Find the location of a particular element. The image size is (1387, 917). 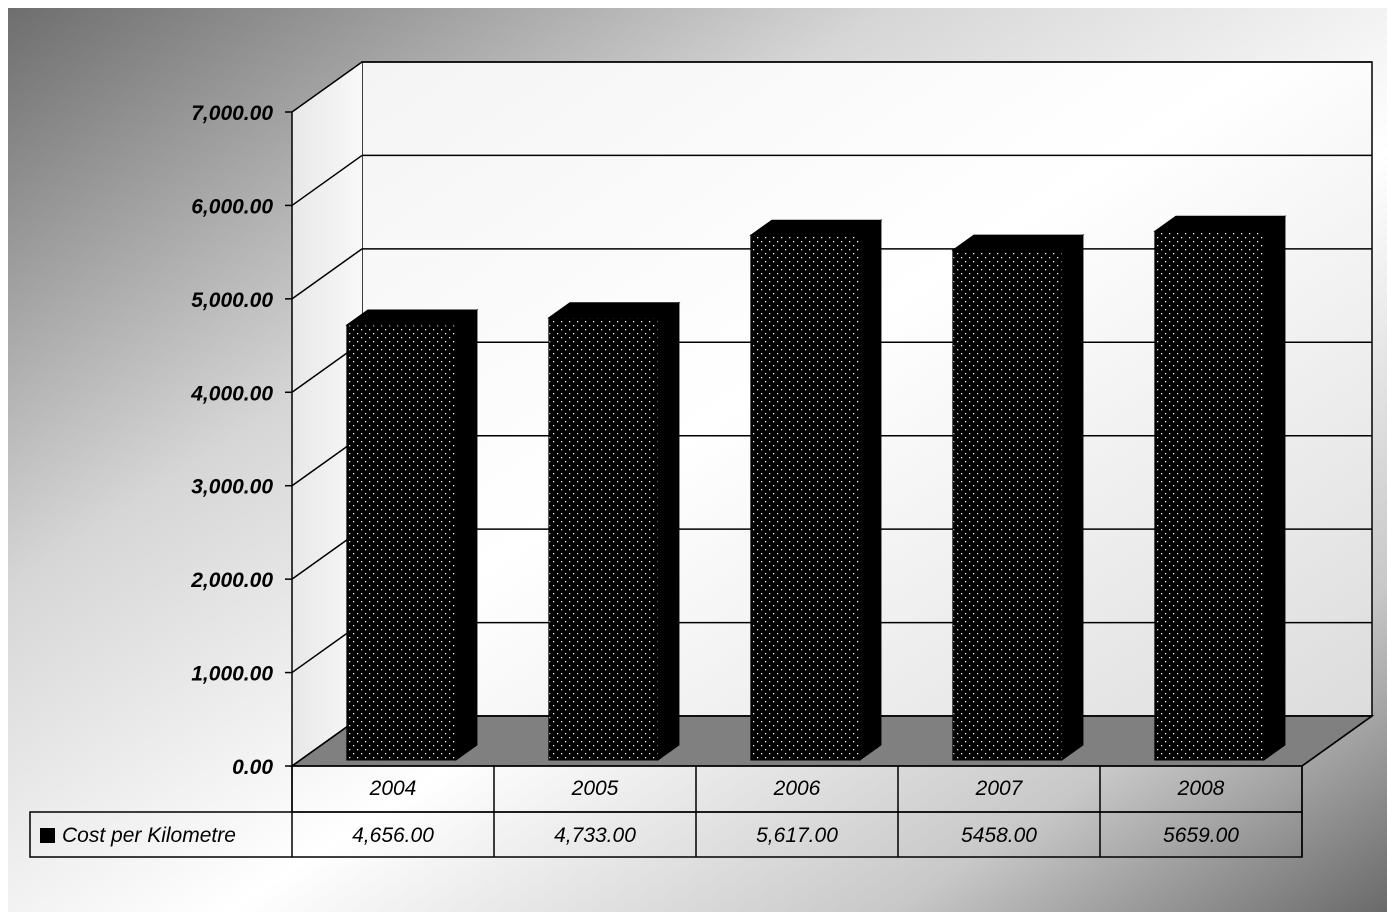

y-tick-label: 0.00 is located at coordinates (252, 767).